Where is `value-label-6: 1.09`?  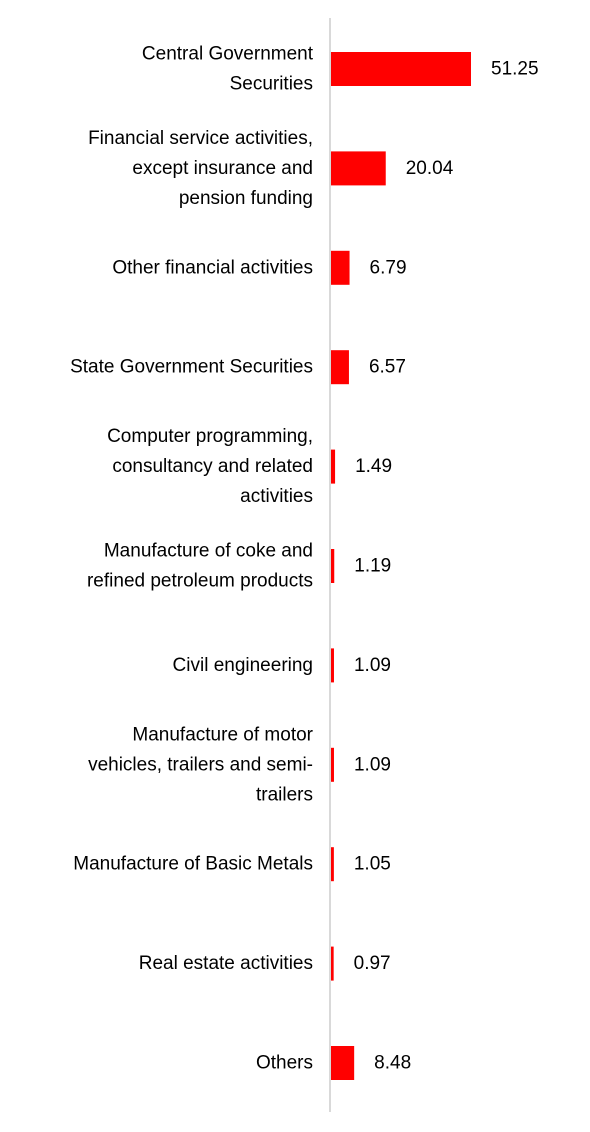
value-label-6: 1.09 is located at coordinates (372, 665).